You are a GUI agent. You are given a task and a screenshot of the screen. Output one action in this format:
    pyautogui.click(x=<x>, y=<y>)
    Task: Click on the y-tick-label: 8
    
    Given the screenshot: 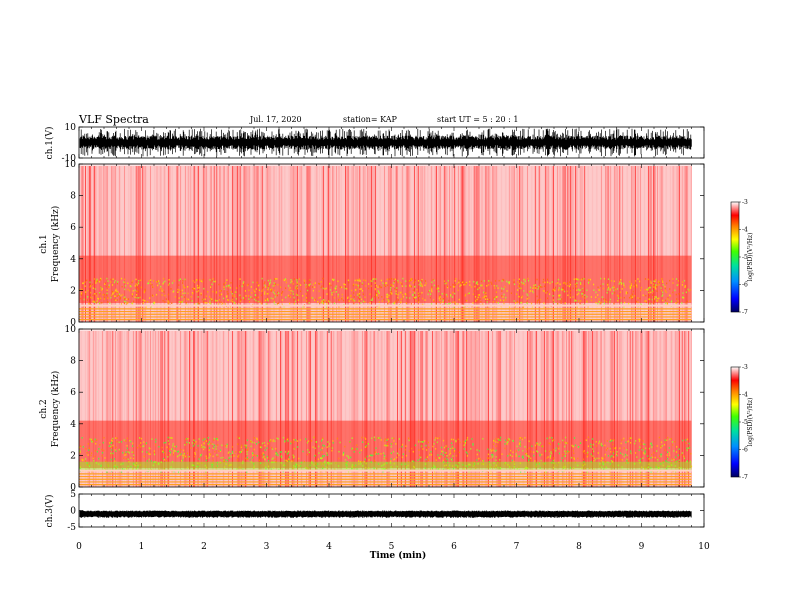 What is the action you would take?
    pyautogui.click(x=73, y=362)
    